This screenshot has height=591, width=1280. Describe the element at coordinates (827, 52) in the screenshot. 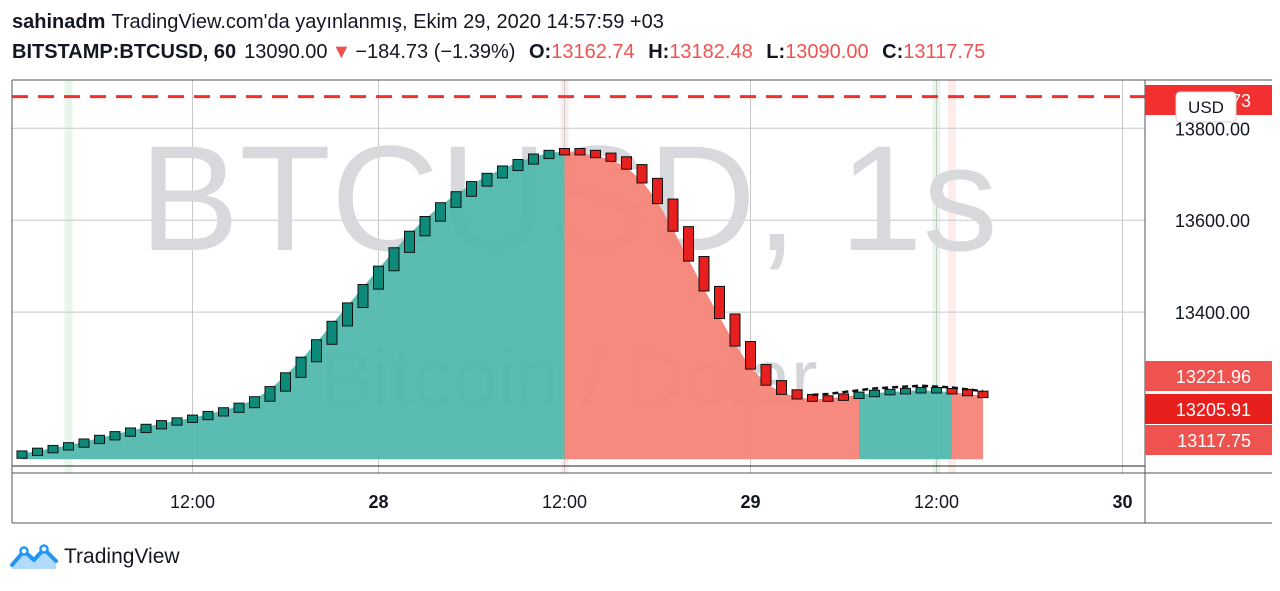

I see `low-value: 13090.00` at that location.